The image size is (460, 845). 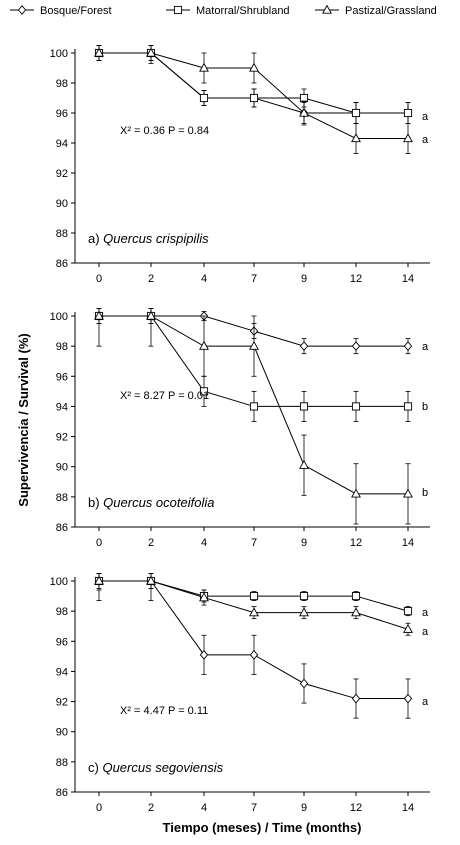 I want to click on series-diamond, so click(x=253, y=84).